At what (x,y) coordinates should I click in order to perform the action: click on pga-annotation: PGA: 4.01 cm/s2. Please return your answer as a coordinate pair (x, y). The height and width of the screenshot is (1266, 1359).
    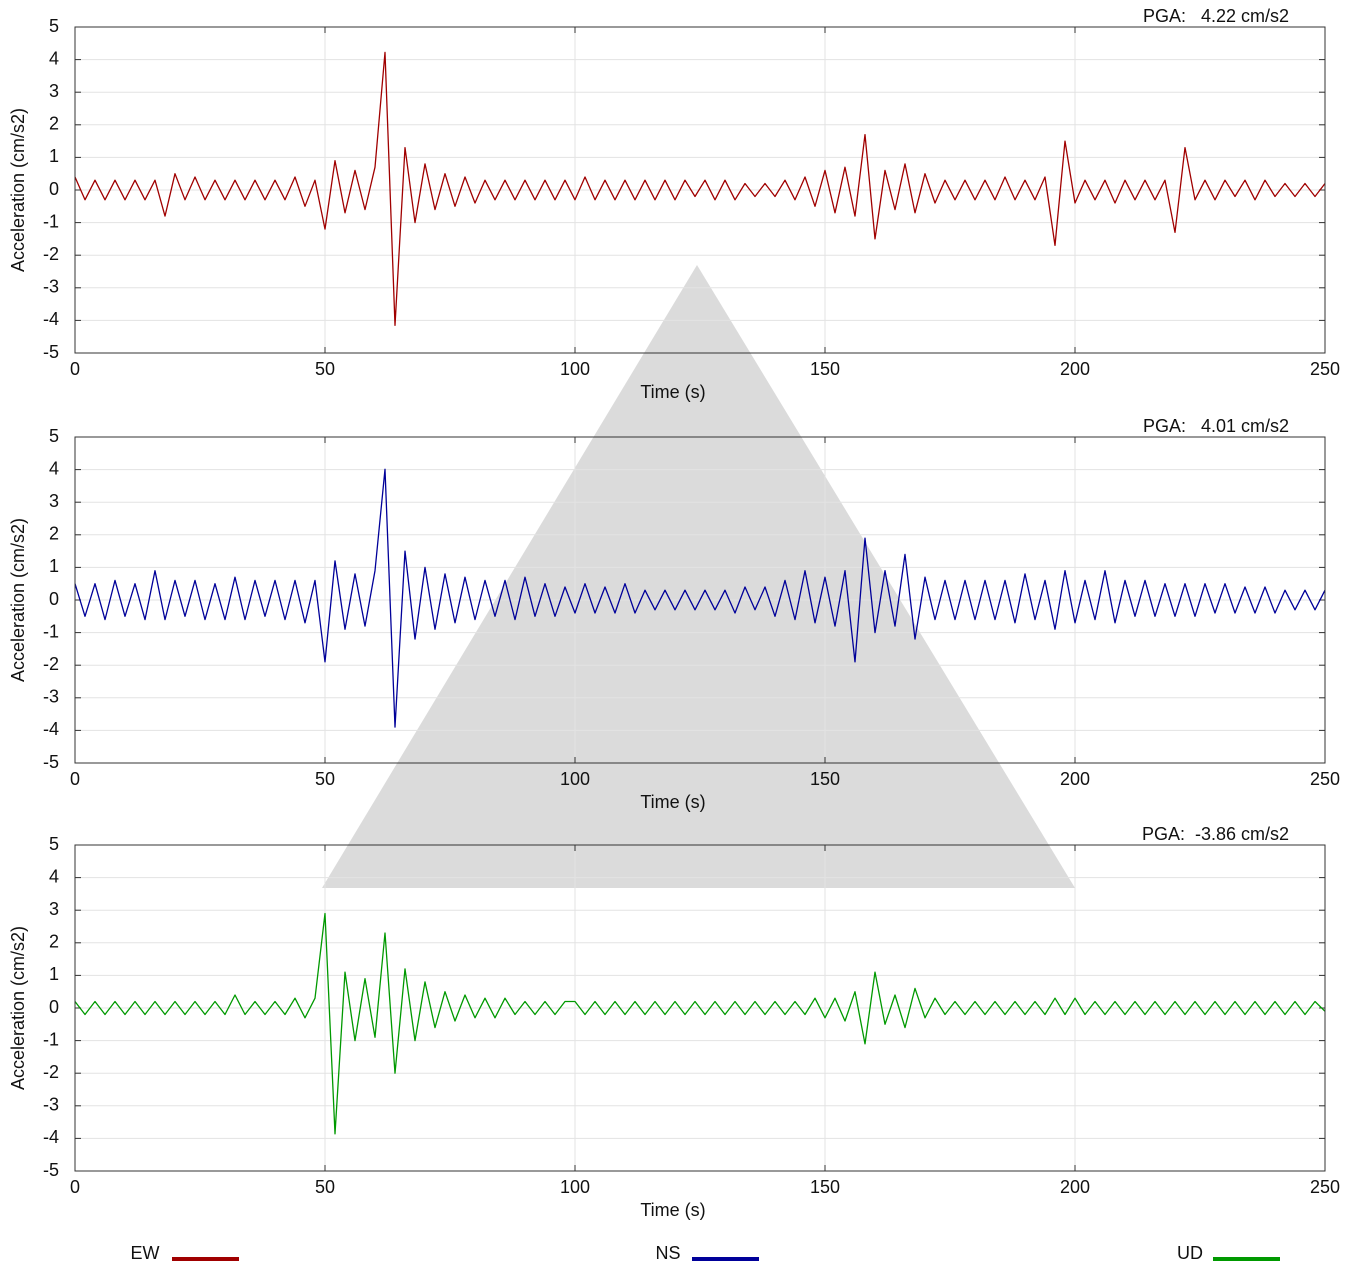
    Looking at the image, I should click on (1216, 426).